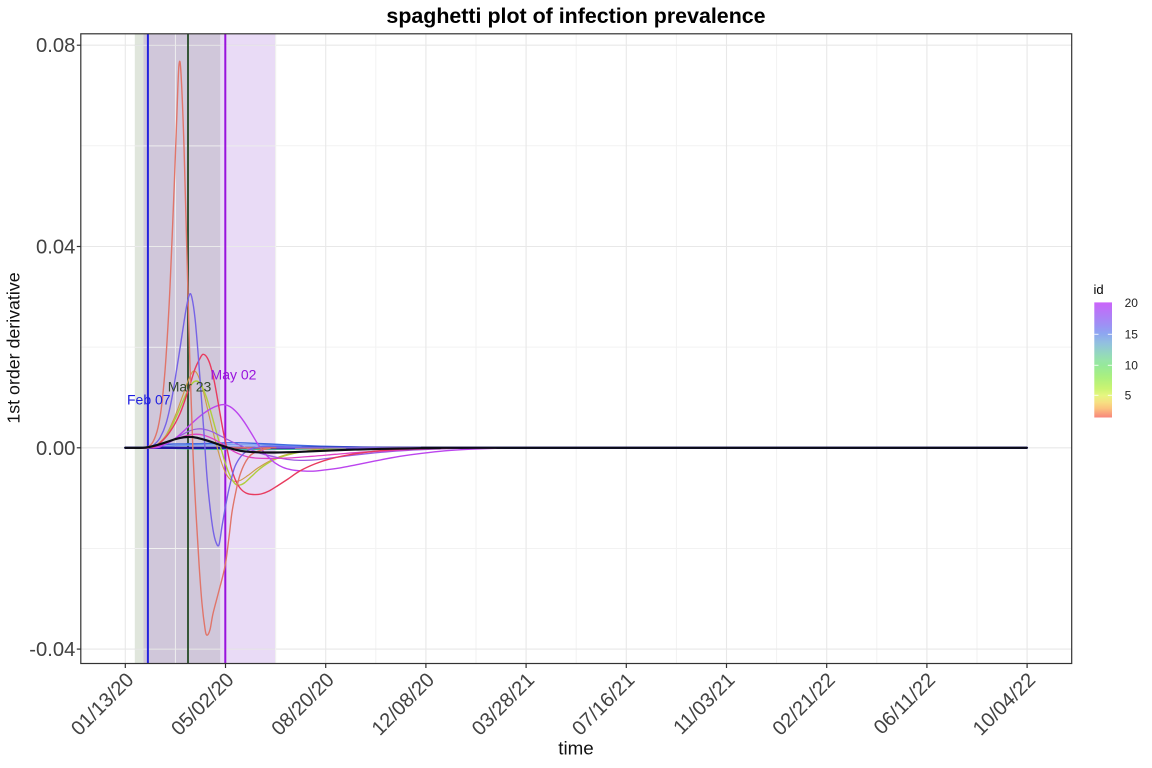 This screenshot has width=1152, height=768. What do you see at coordinates (149, 400) in the screenshot?
I see `svg-text: Feb 07` at bounding box center [149, 400].